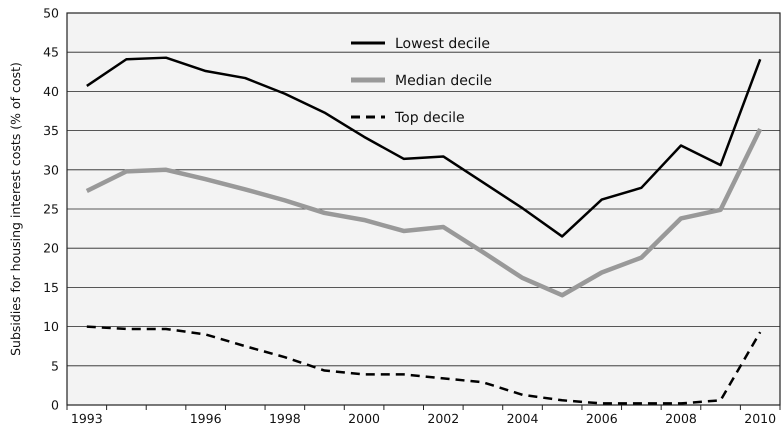 The image size is (782, 436). I want to click on y-tick-label: 15, so click(51, 287).